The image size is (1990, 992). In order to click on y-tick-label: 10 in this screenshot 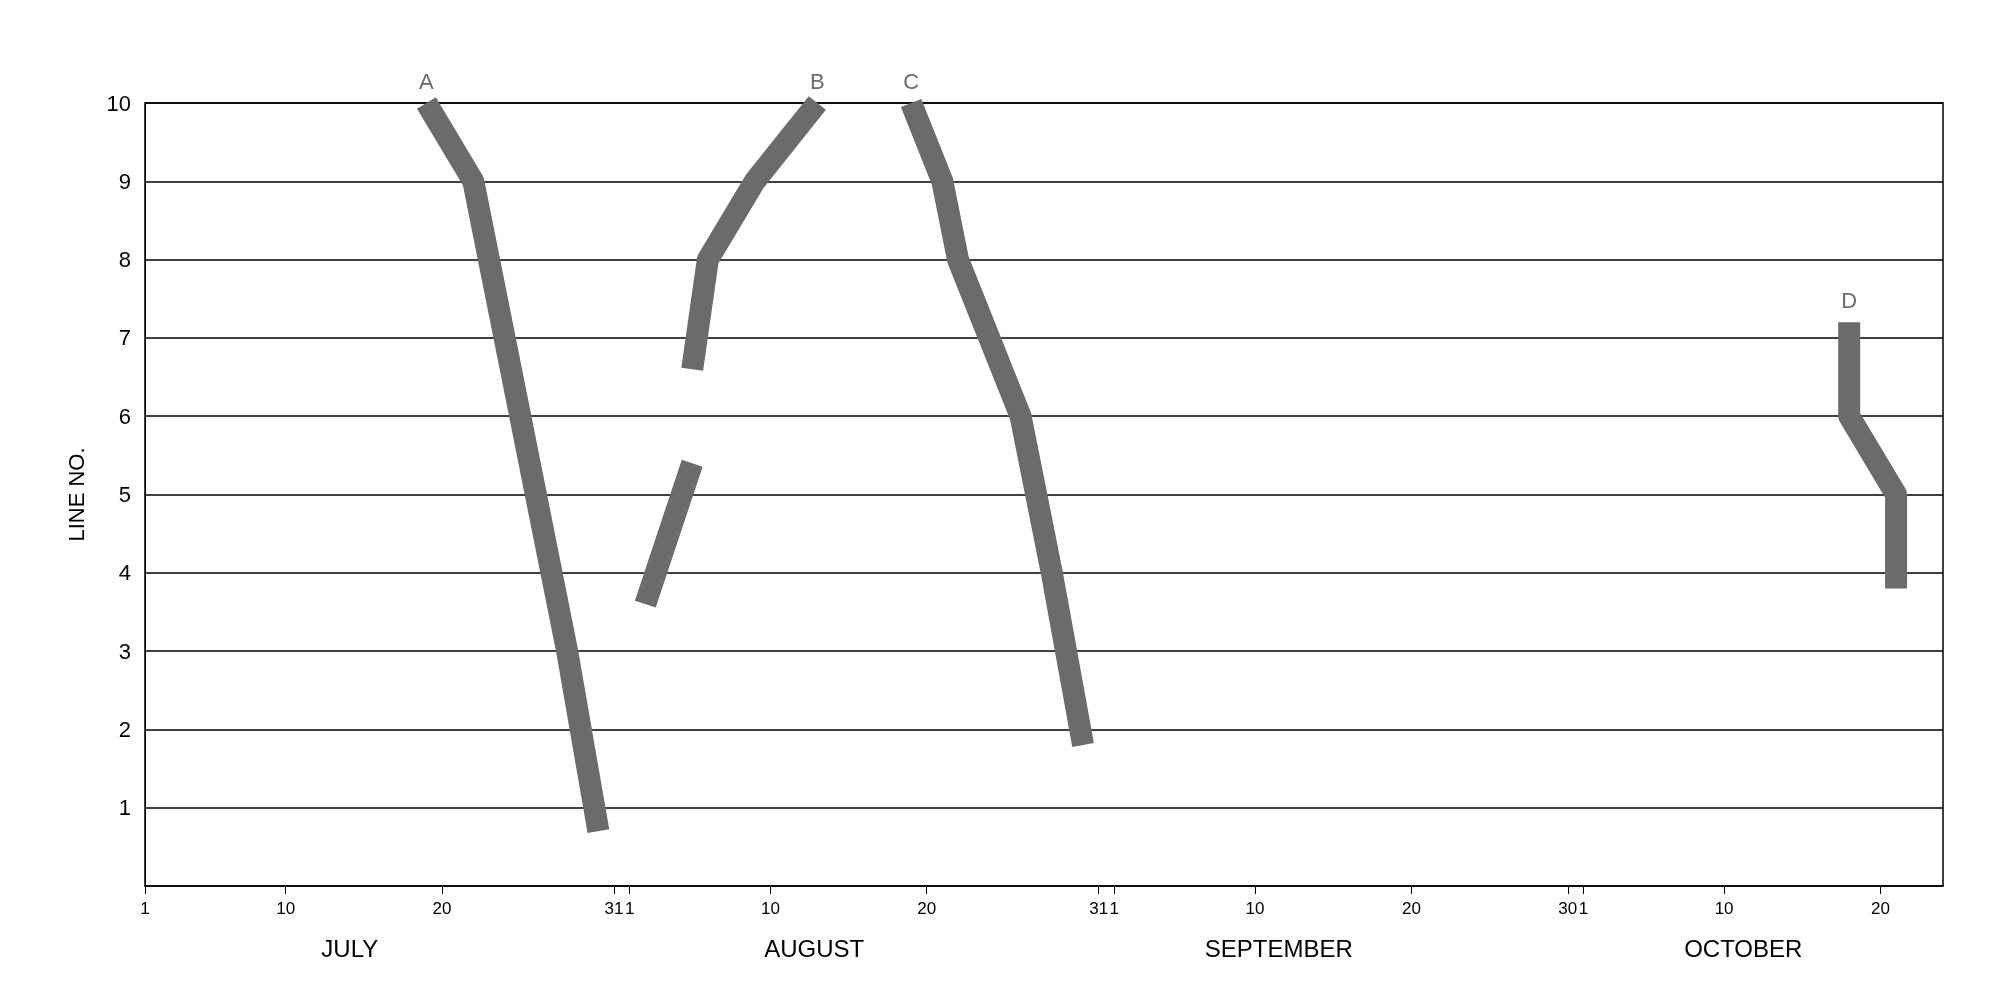, I will do `click(118, 103)`.